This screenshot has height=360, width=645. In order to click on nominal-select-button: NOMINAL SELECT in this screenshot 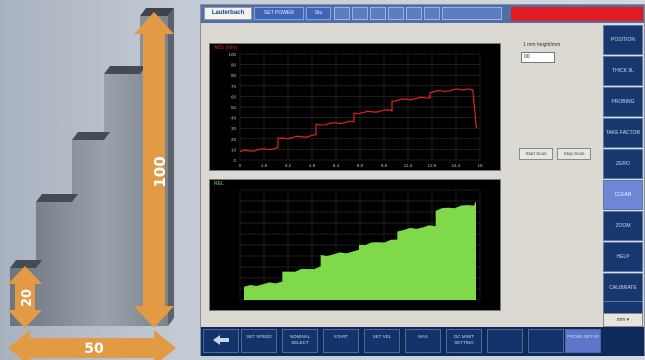, I will do `click(300, 341)`.